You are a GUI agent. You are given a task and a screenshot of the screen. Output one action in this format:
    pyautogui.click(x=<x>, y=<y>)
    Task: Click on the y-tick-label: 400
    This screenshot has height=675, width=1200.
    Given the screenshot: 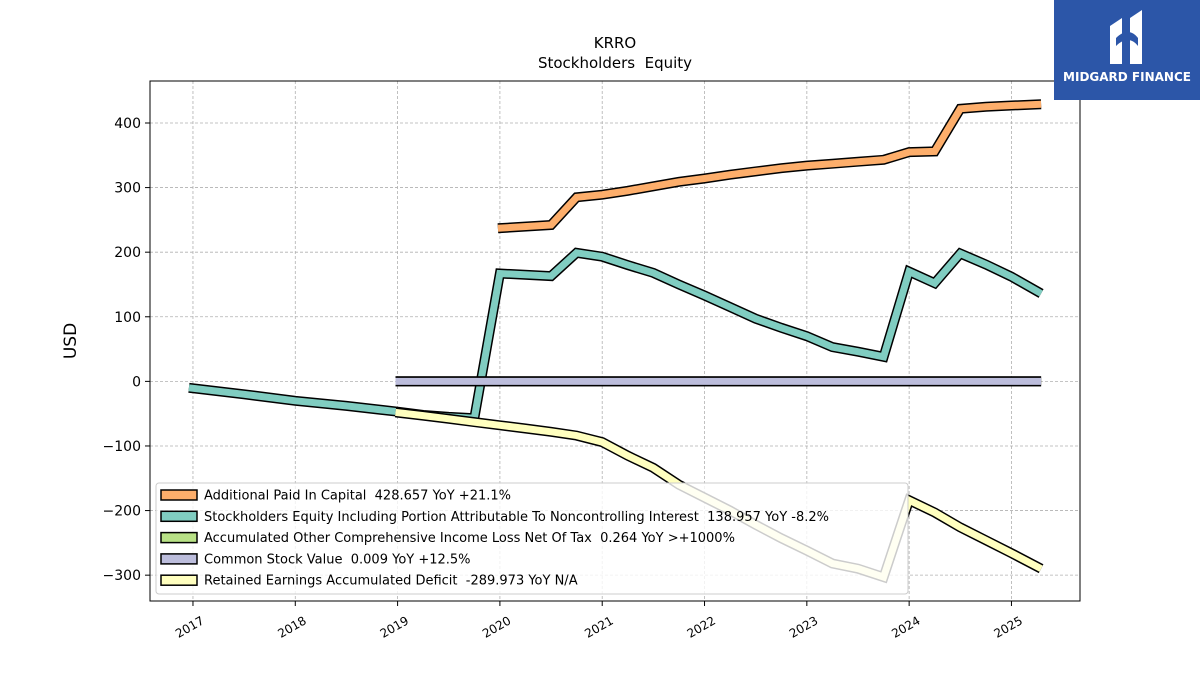 What is the action you would take?
    pyautogui.click(x=127, y=124)
    